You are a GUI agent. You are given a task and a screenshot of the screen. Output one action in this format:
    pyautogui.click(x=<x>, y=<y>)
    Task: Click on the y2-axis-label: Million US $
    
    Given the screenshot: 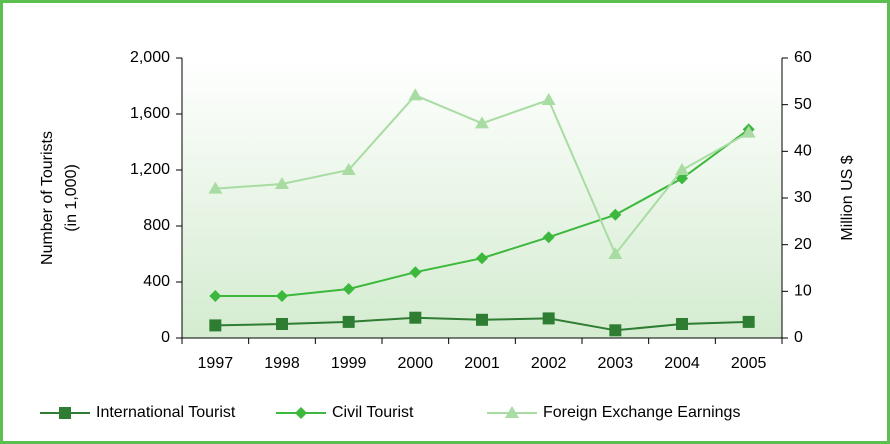 What is the action you would take?
    pyautogui.click(x=847, y=197)
    